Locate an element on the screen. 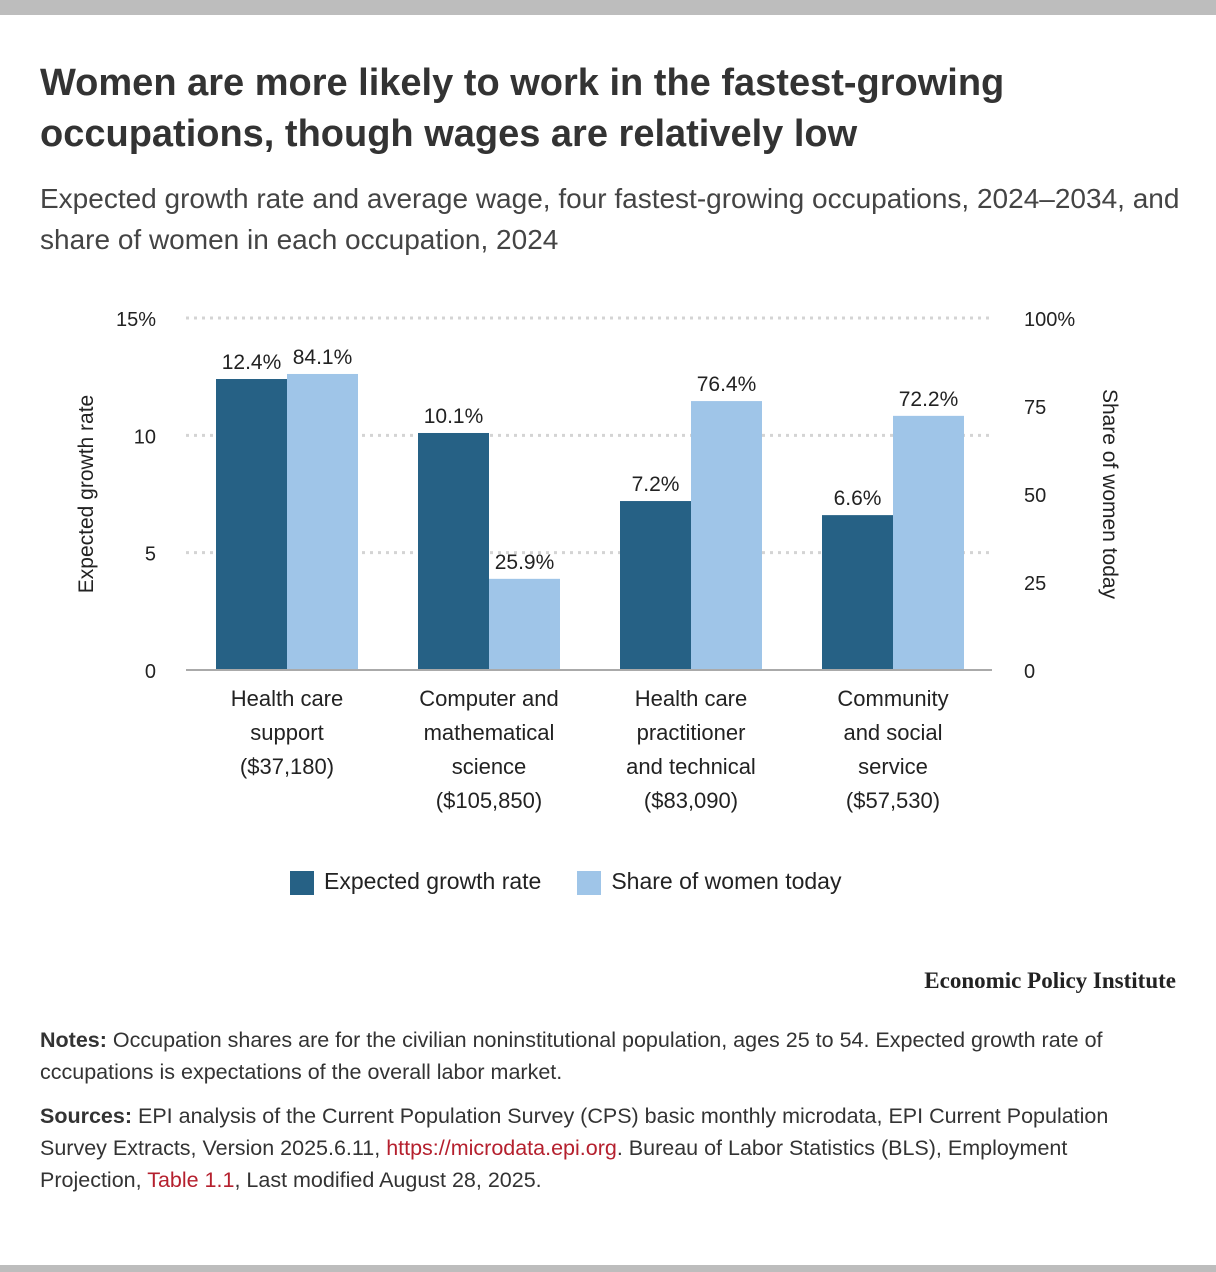 This screenshot has height=1272, width=1216. sources-label: Sources: is located at coordinates (86, 1116).